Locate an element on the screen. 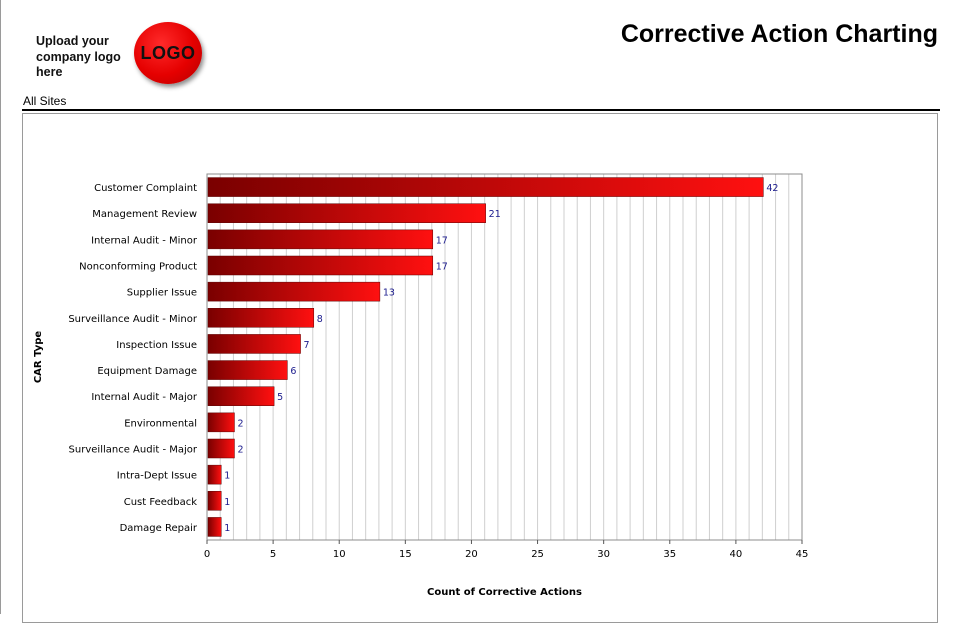  bar-value-label: 5 is located at coordinates (280, 397).